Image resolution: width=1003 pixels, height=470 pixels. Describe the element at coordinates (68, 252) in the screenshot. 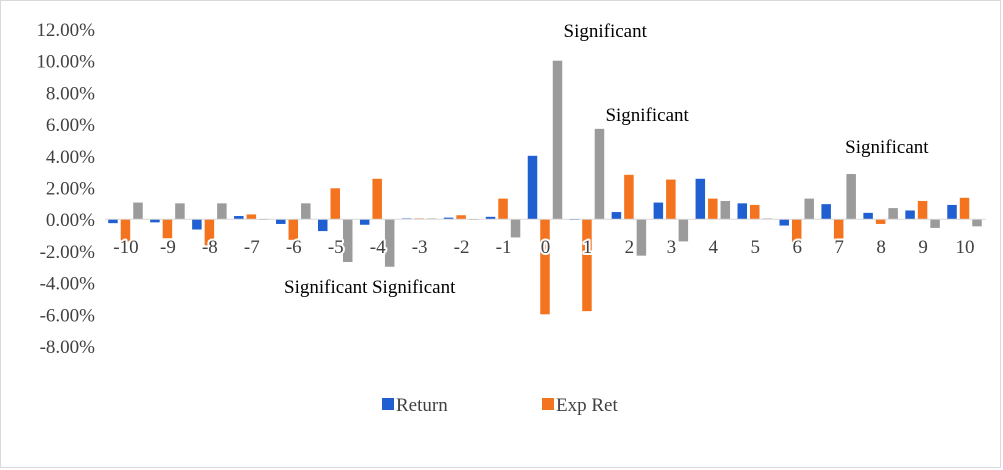

I see `y-tick-label: -2.00%` at that location.